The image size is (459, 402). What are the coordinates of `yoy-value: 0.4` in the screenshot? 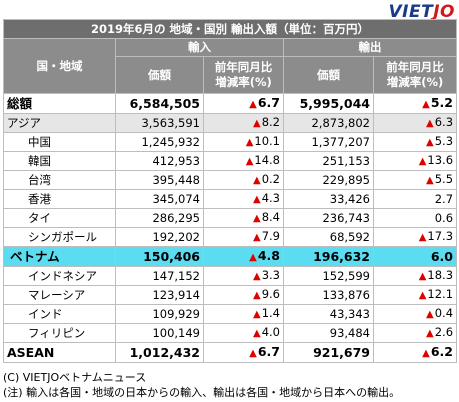 It's located at (444, 313).